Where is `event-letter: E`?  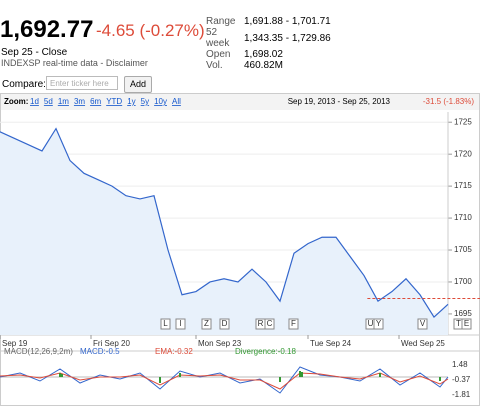
event-letter: E is located at coordinates (466, 323).